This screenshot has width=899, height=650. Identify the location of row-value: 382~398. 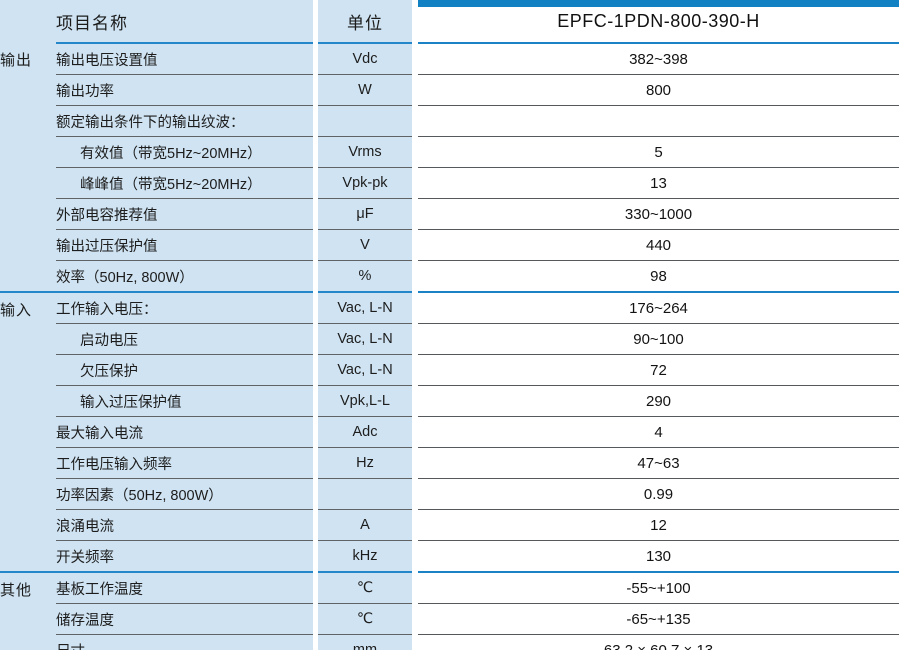
(658, 59).